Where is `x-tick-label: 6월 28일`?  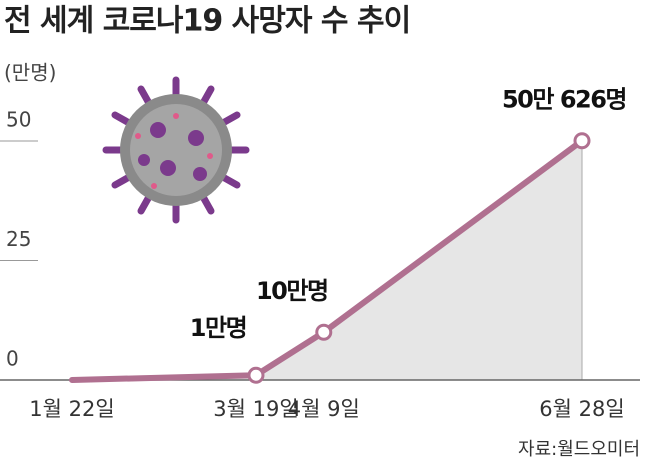 x-tick-label: 6월 28일 is located at coordinates (581, 409).